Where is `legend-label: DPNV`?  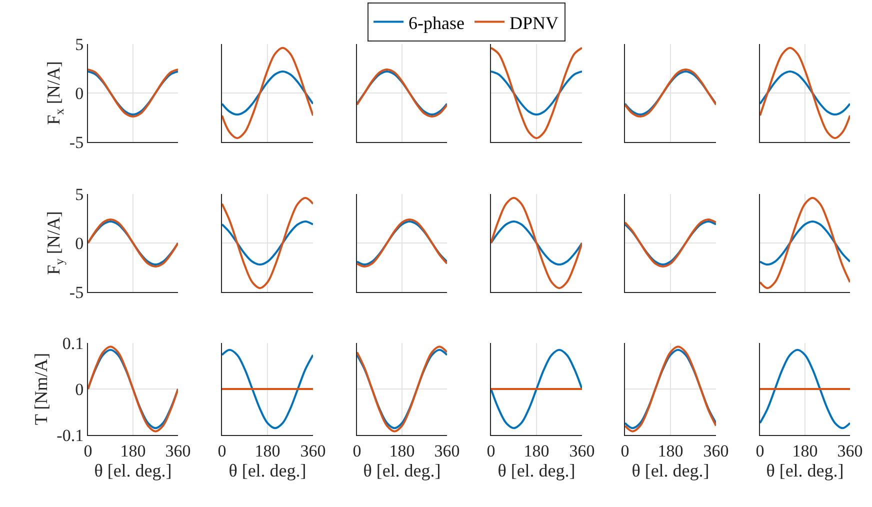
legend-label: DPNV is located at coordinates (534, 22).